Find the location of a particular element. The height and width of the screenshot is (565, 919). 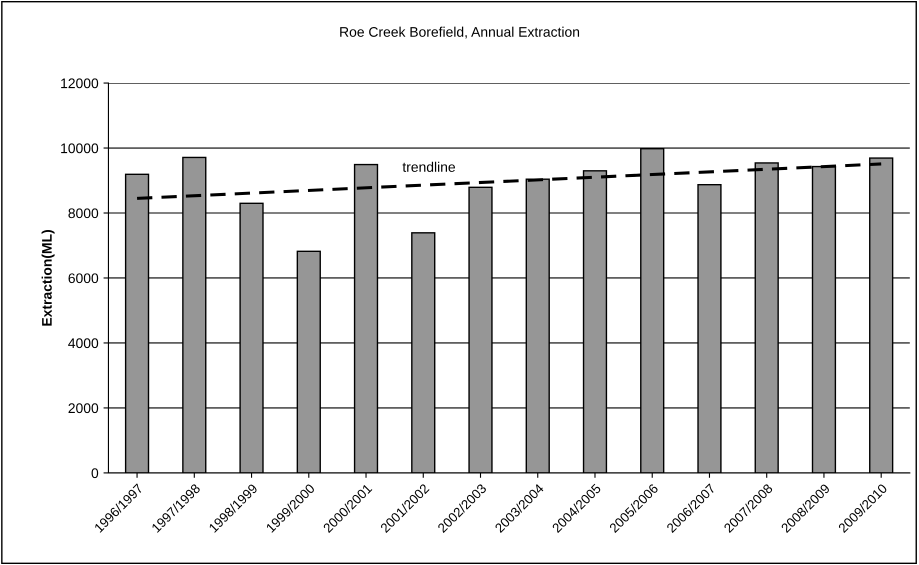

y-tick-label: 2000 is located at coordinates (83, 408).